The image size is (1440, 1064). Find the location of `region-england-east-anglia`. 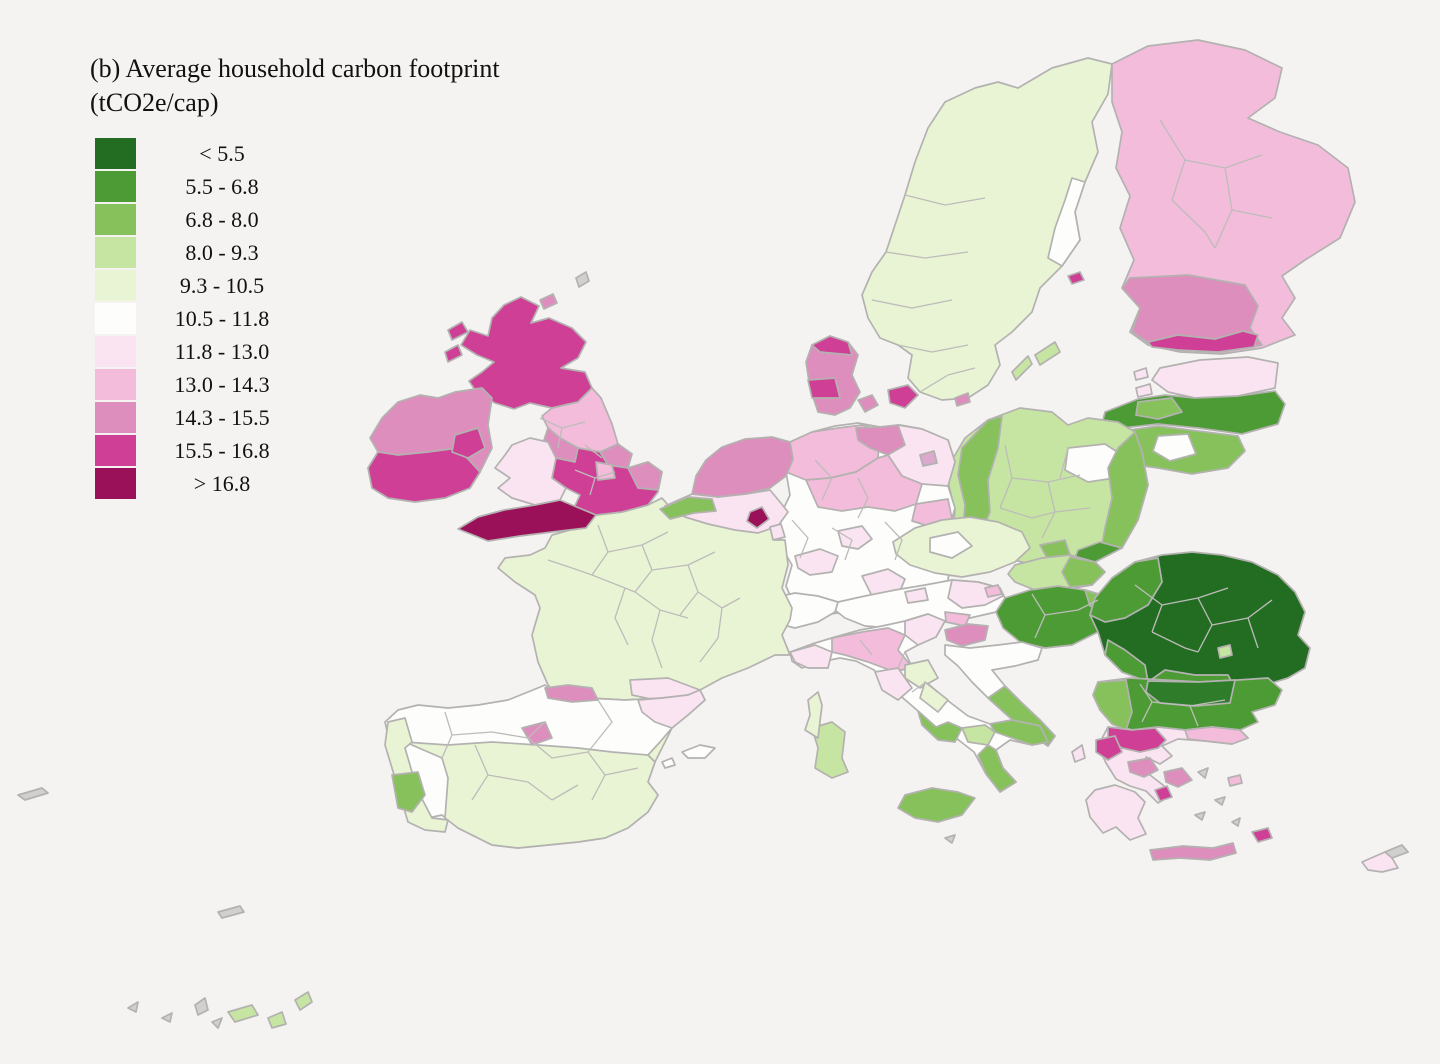

region-england-east-anglia is located at coordinates (645, 476).